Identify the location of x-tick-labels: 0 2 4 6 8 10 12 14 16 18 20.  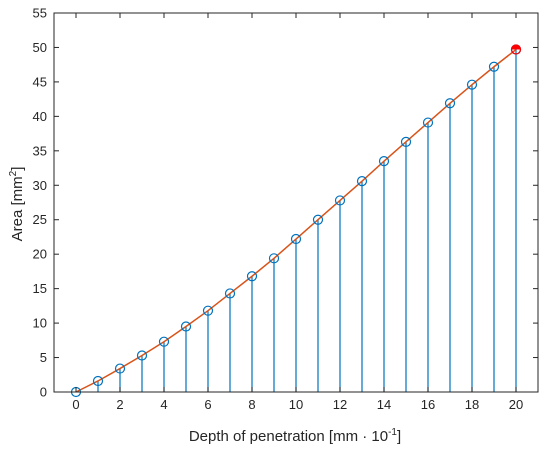
(297, 404).